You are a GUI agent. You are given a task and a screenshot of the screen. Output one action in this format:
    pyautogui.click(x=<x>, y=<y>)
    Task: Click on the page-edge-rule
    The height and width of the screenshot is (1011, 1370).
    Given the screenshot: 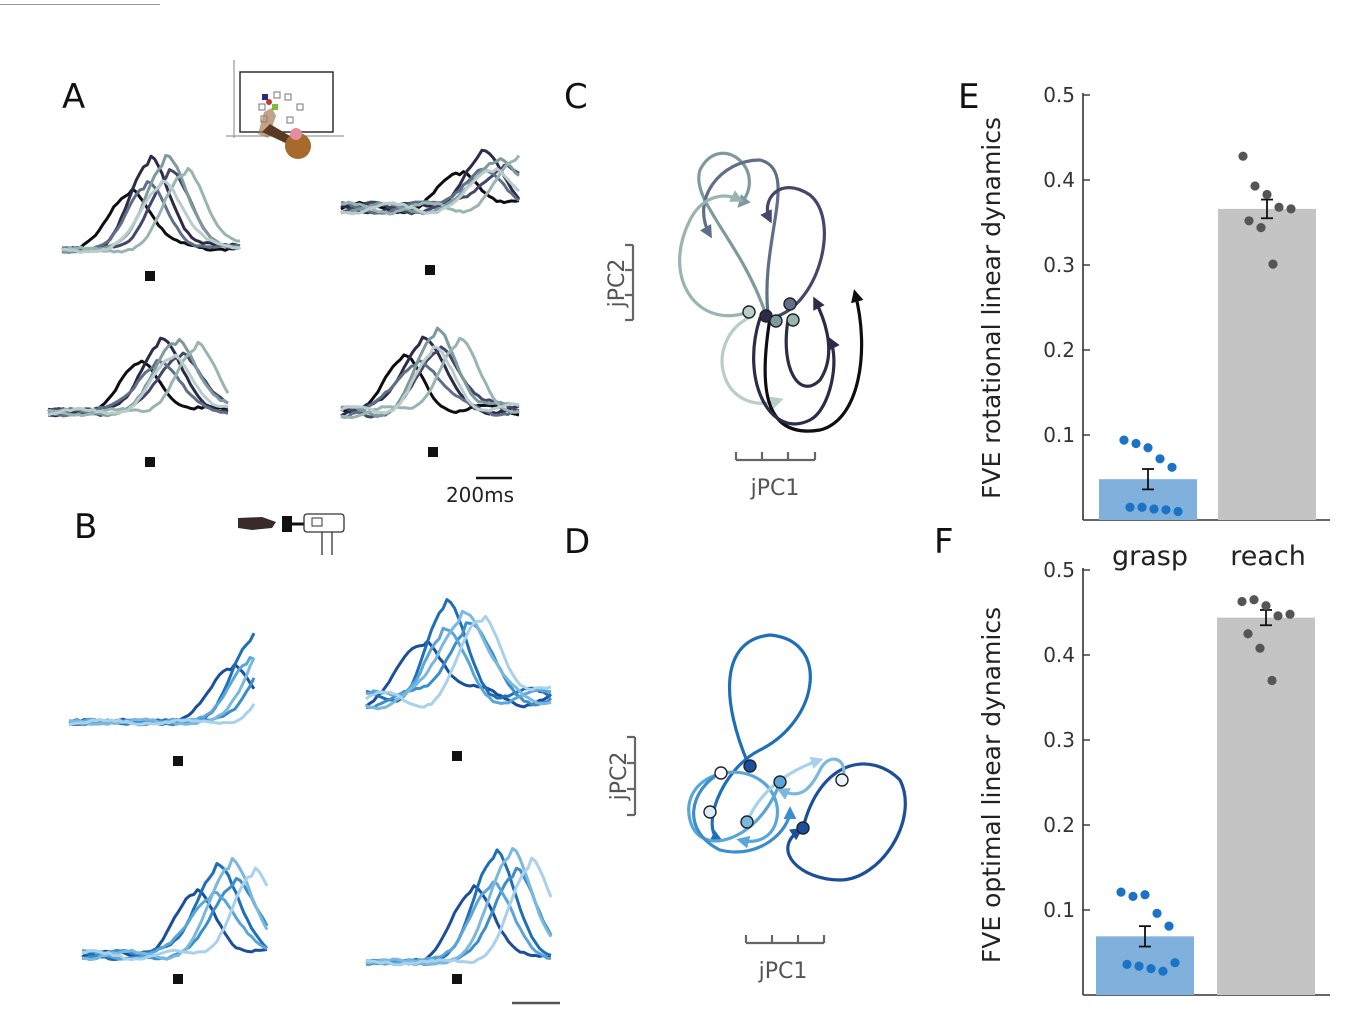 What is the action you would take?
    pyautogui.click(x=80, y=2)
    